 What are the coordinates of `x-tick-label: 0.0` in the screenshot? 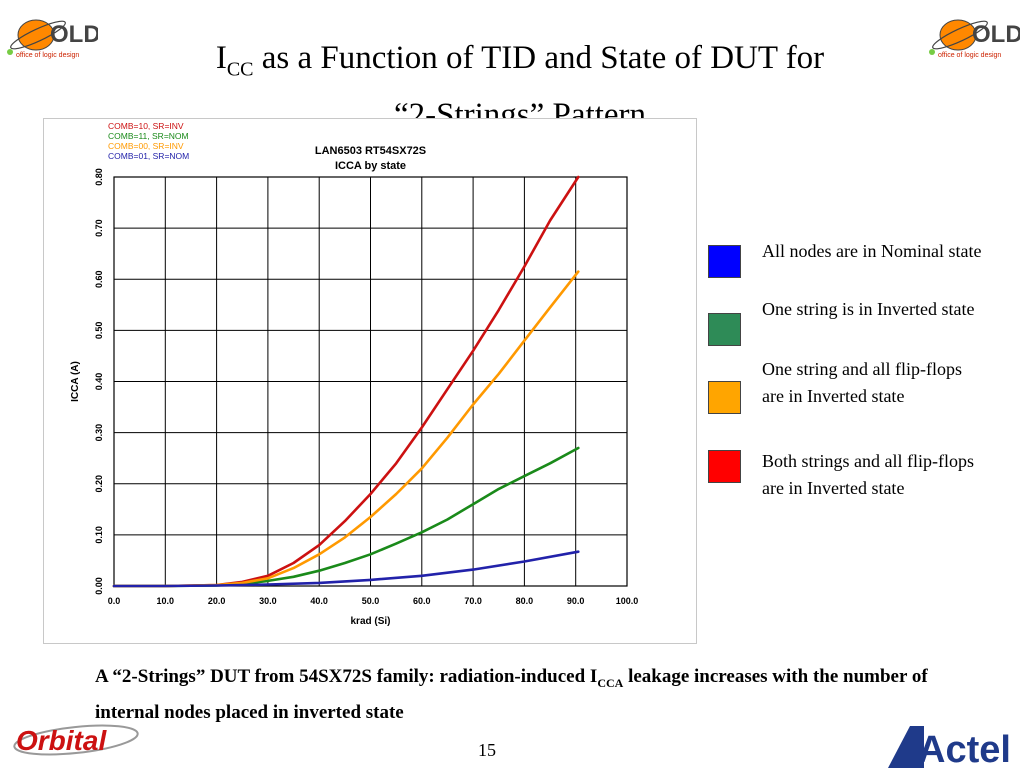 It's located at (114, 601).